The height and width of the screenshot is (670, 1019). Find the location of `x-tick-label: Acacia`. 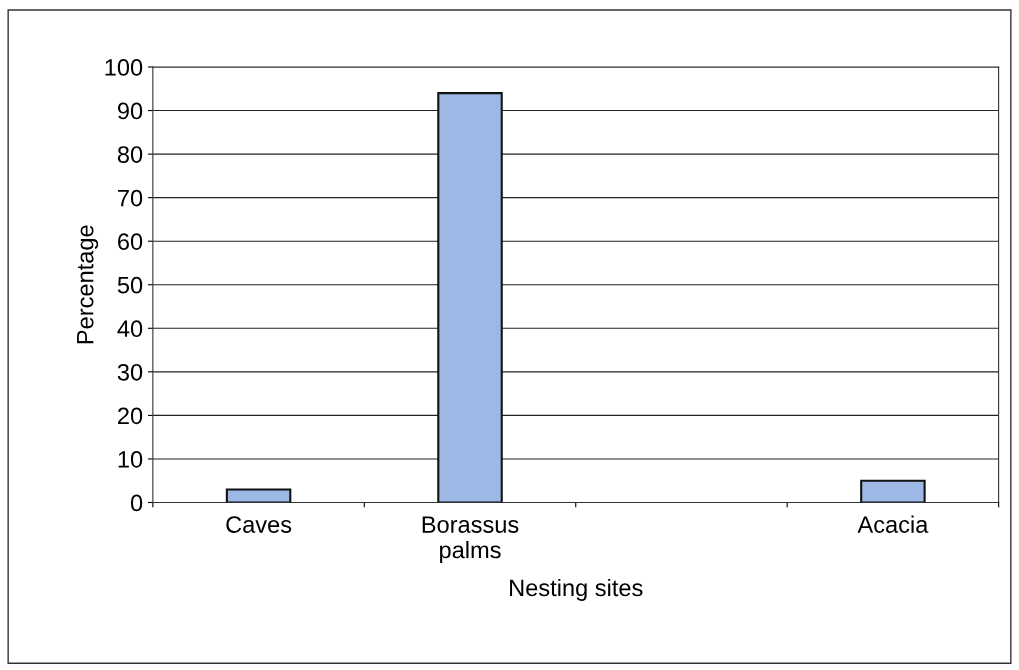

x-tick-label: Acacia is located at coordinates (893, 524).